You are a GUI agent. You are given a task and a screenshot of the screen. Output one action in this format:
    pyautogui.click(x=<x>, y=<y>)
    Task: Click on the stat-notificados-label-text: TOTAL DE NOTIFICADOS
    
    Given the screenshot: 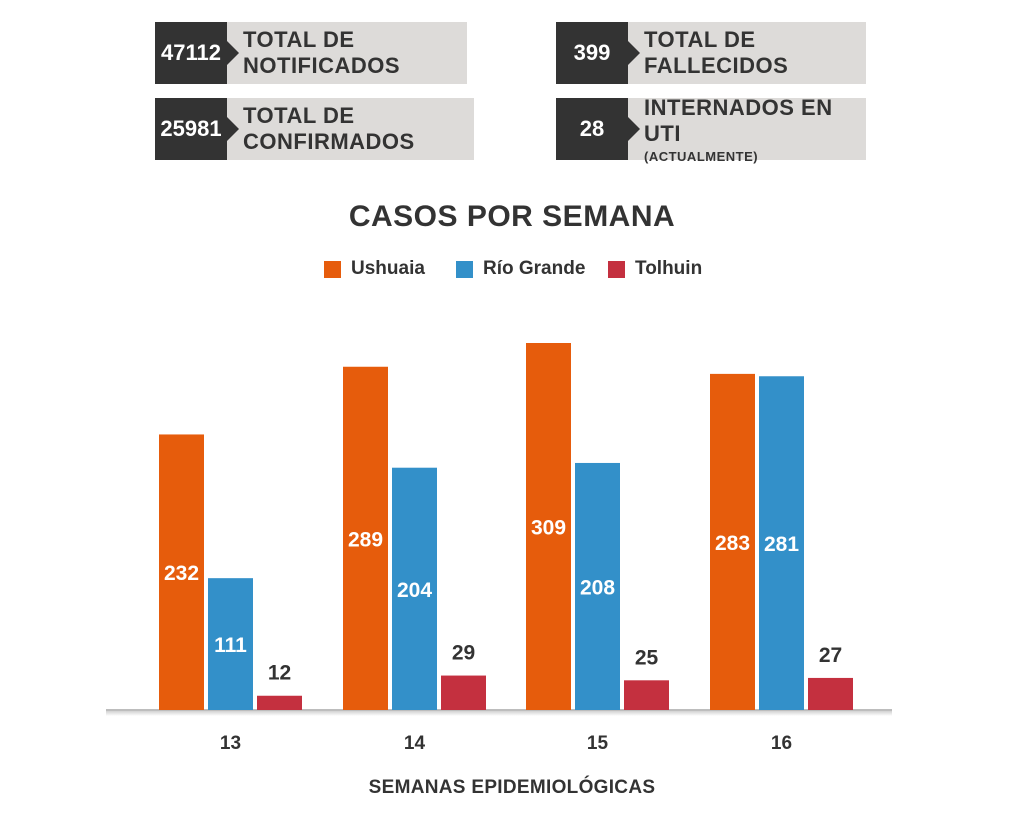 What is the action you would take?
    pyautogui.click(x=322, y=52)
    